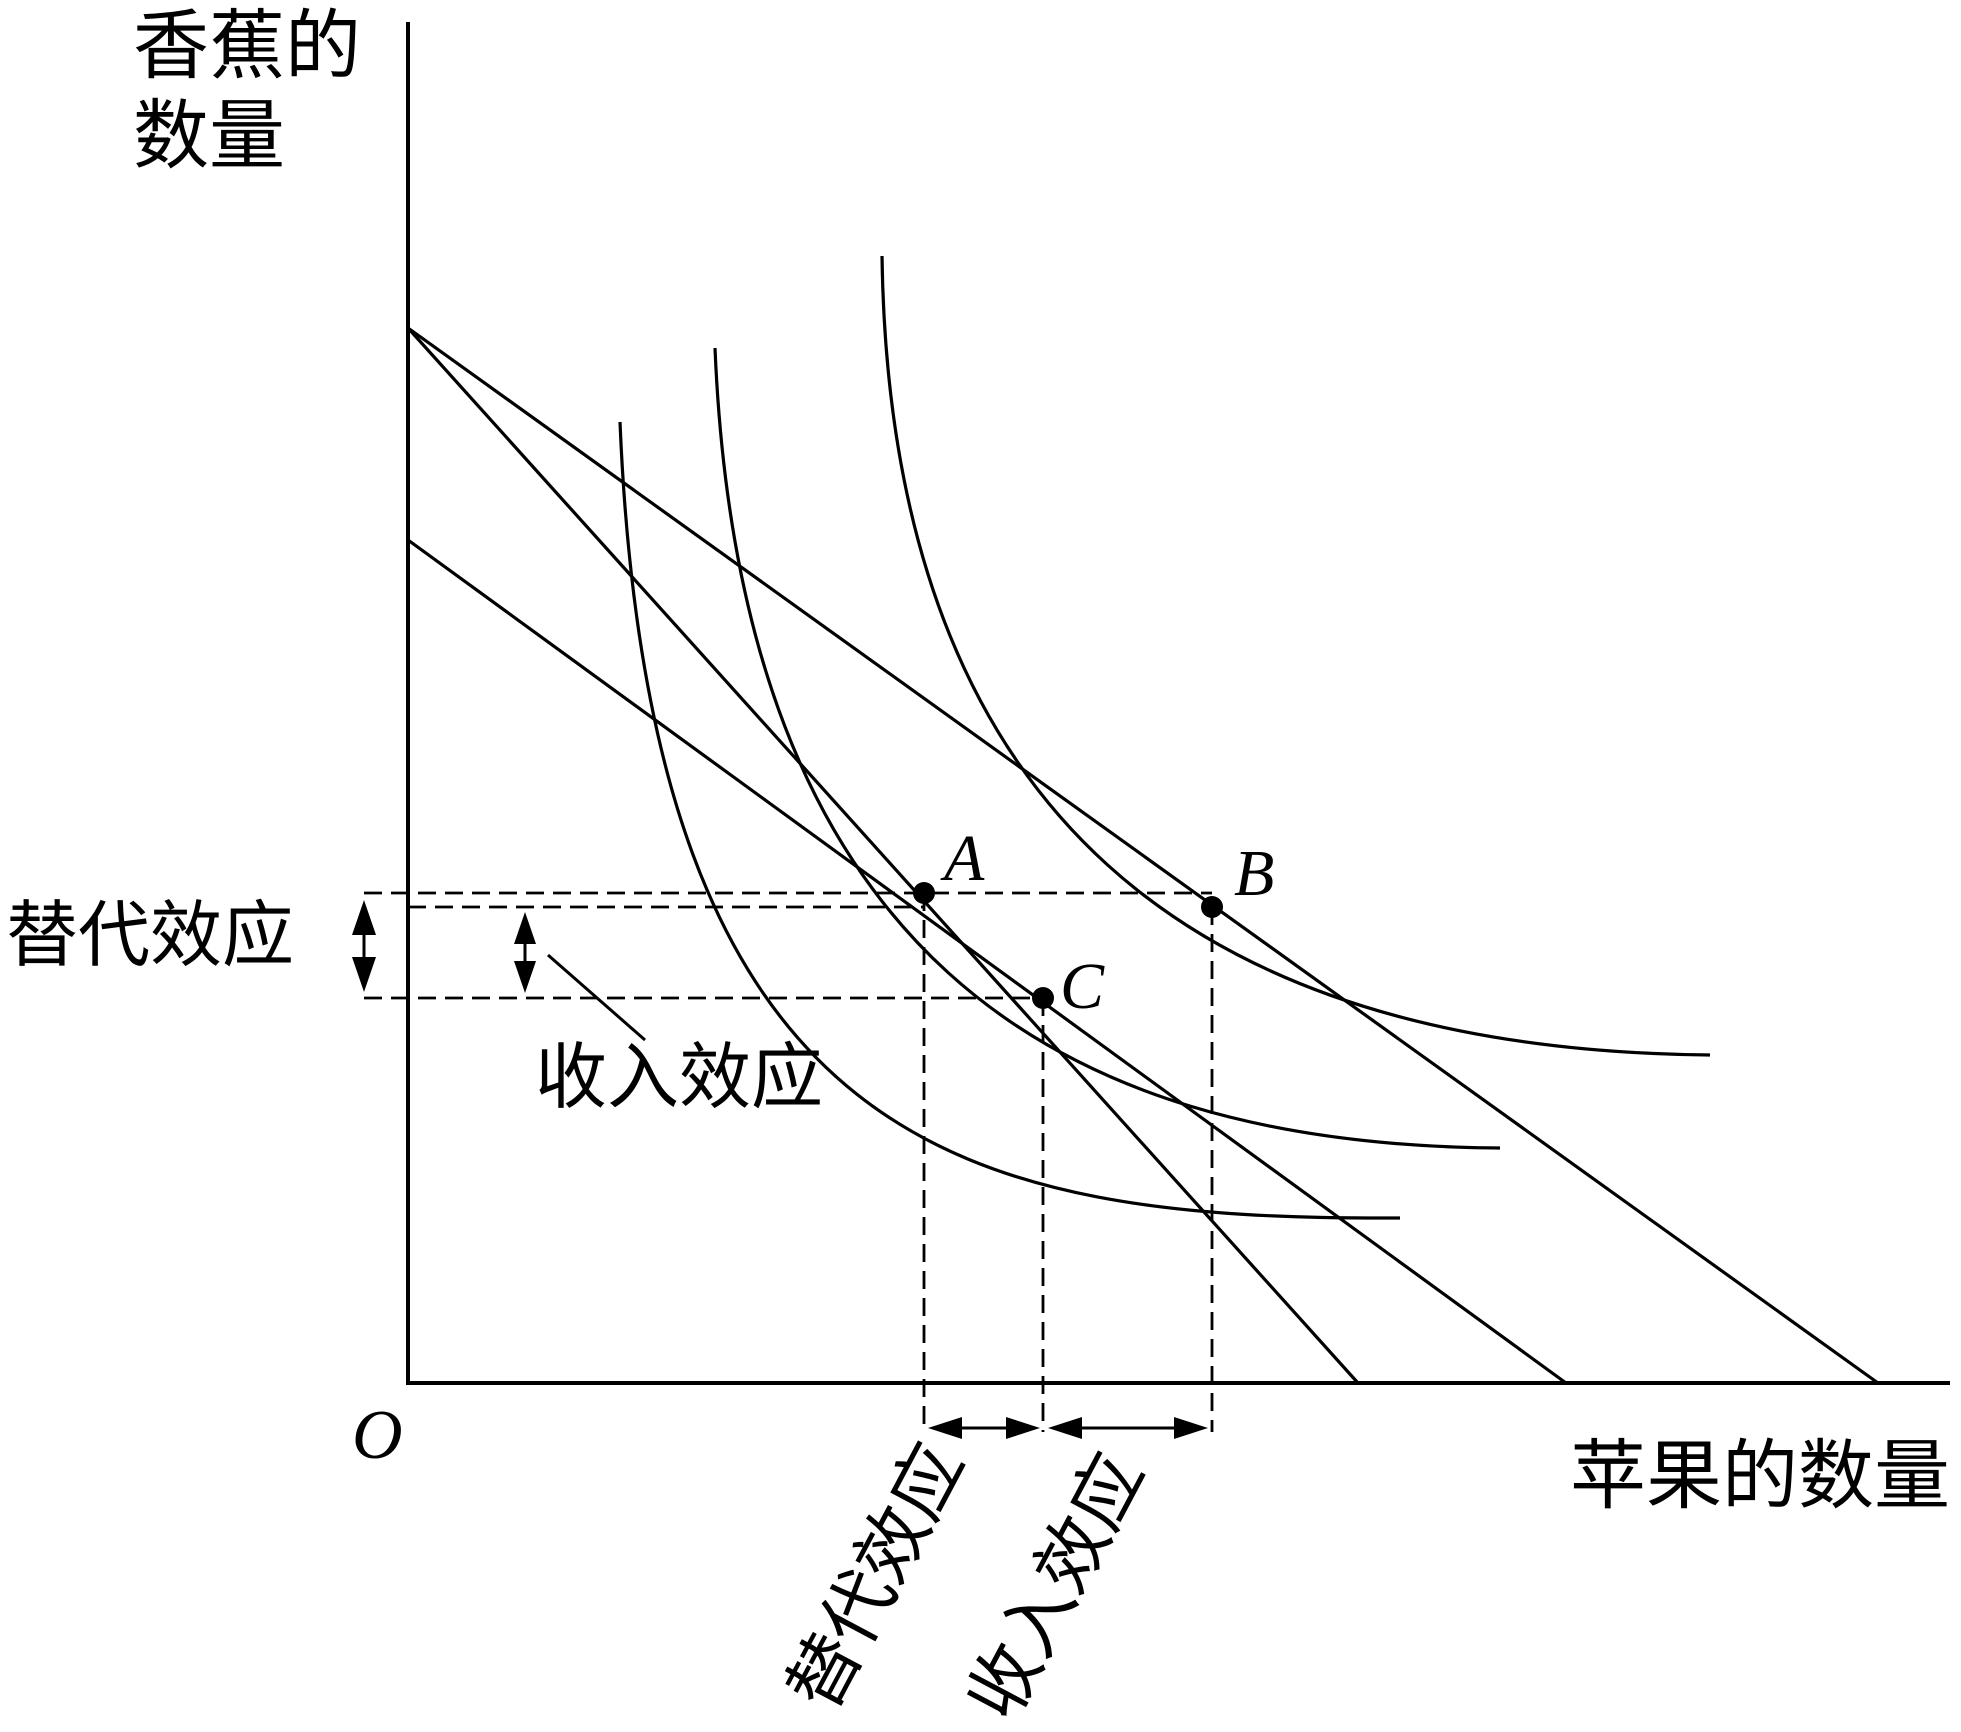 Image resolution: width=1961 pixels, height=1732 pixels. Describe the element at coordinates (875, 1576) in the screenshot. I see `substitution-effect-label-bottom: 替代效应` at that location.